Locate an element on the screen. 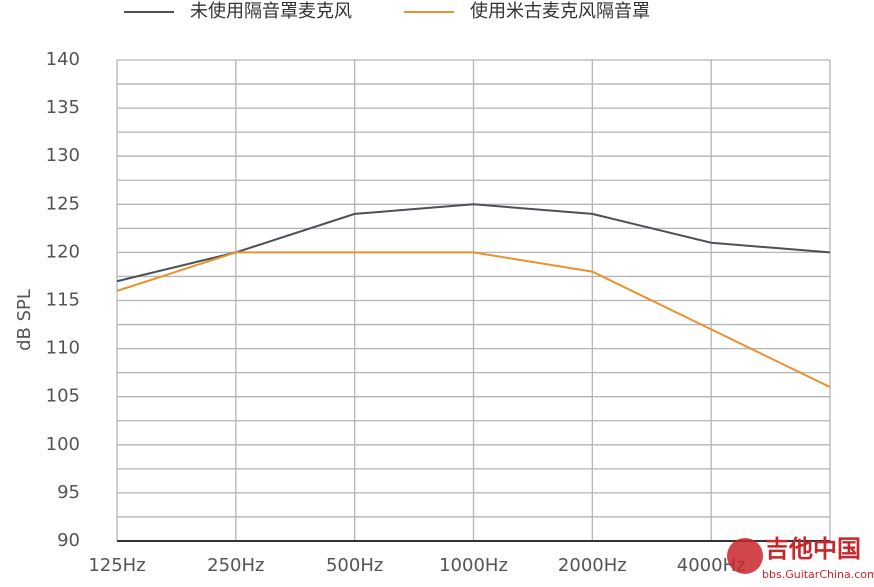 This screenshot has width=874, height=587. y-tick-label: 115 is located at coordinates (63, 300).